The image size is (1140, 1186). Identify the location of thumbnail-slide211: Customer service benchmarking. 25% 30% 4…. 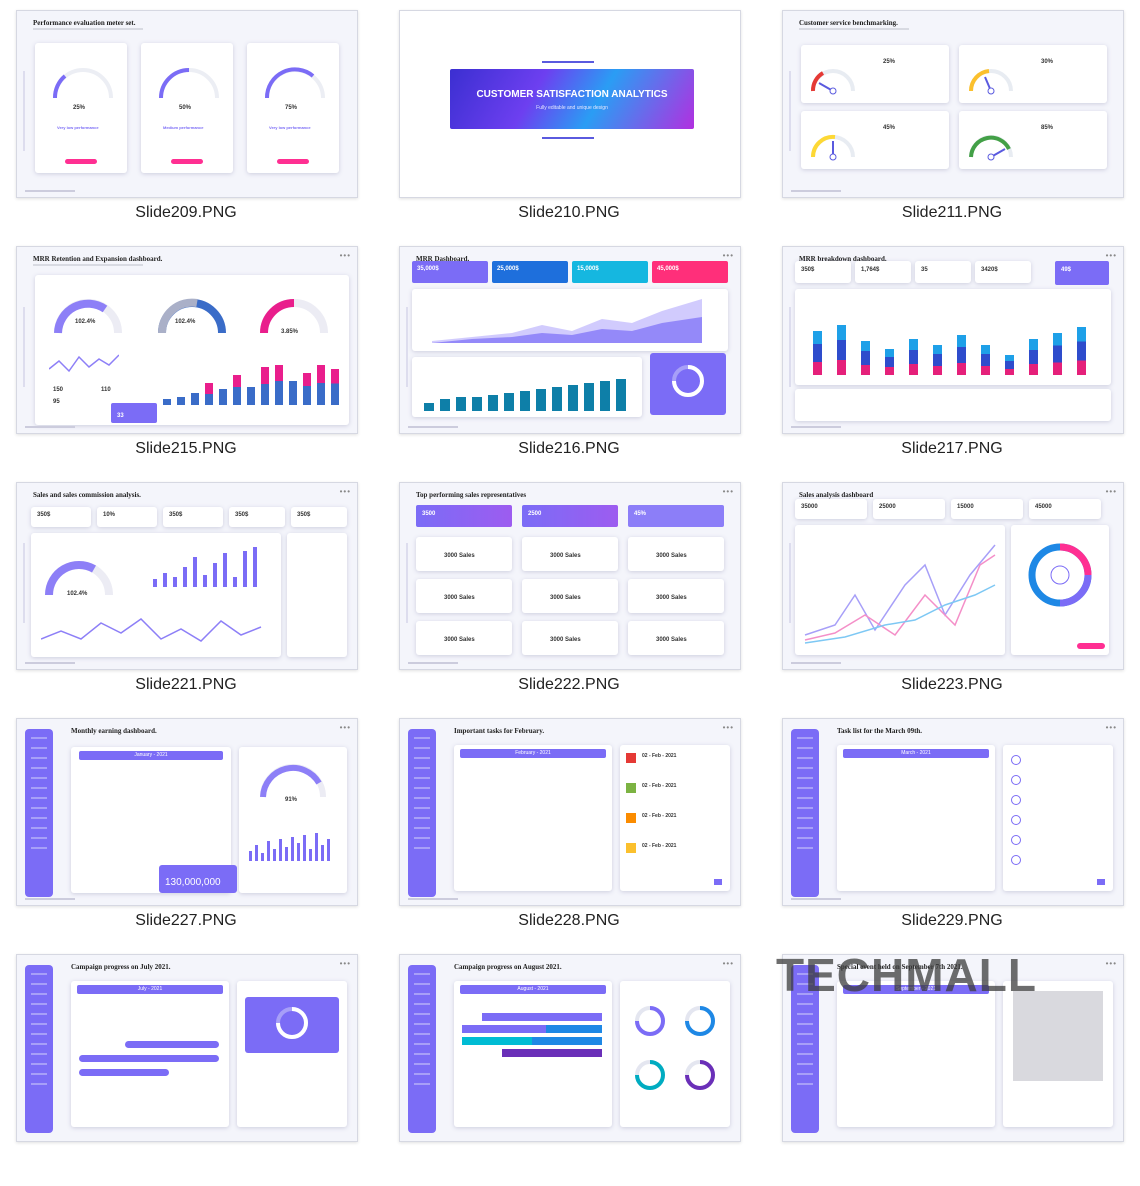
(961, 126).